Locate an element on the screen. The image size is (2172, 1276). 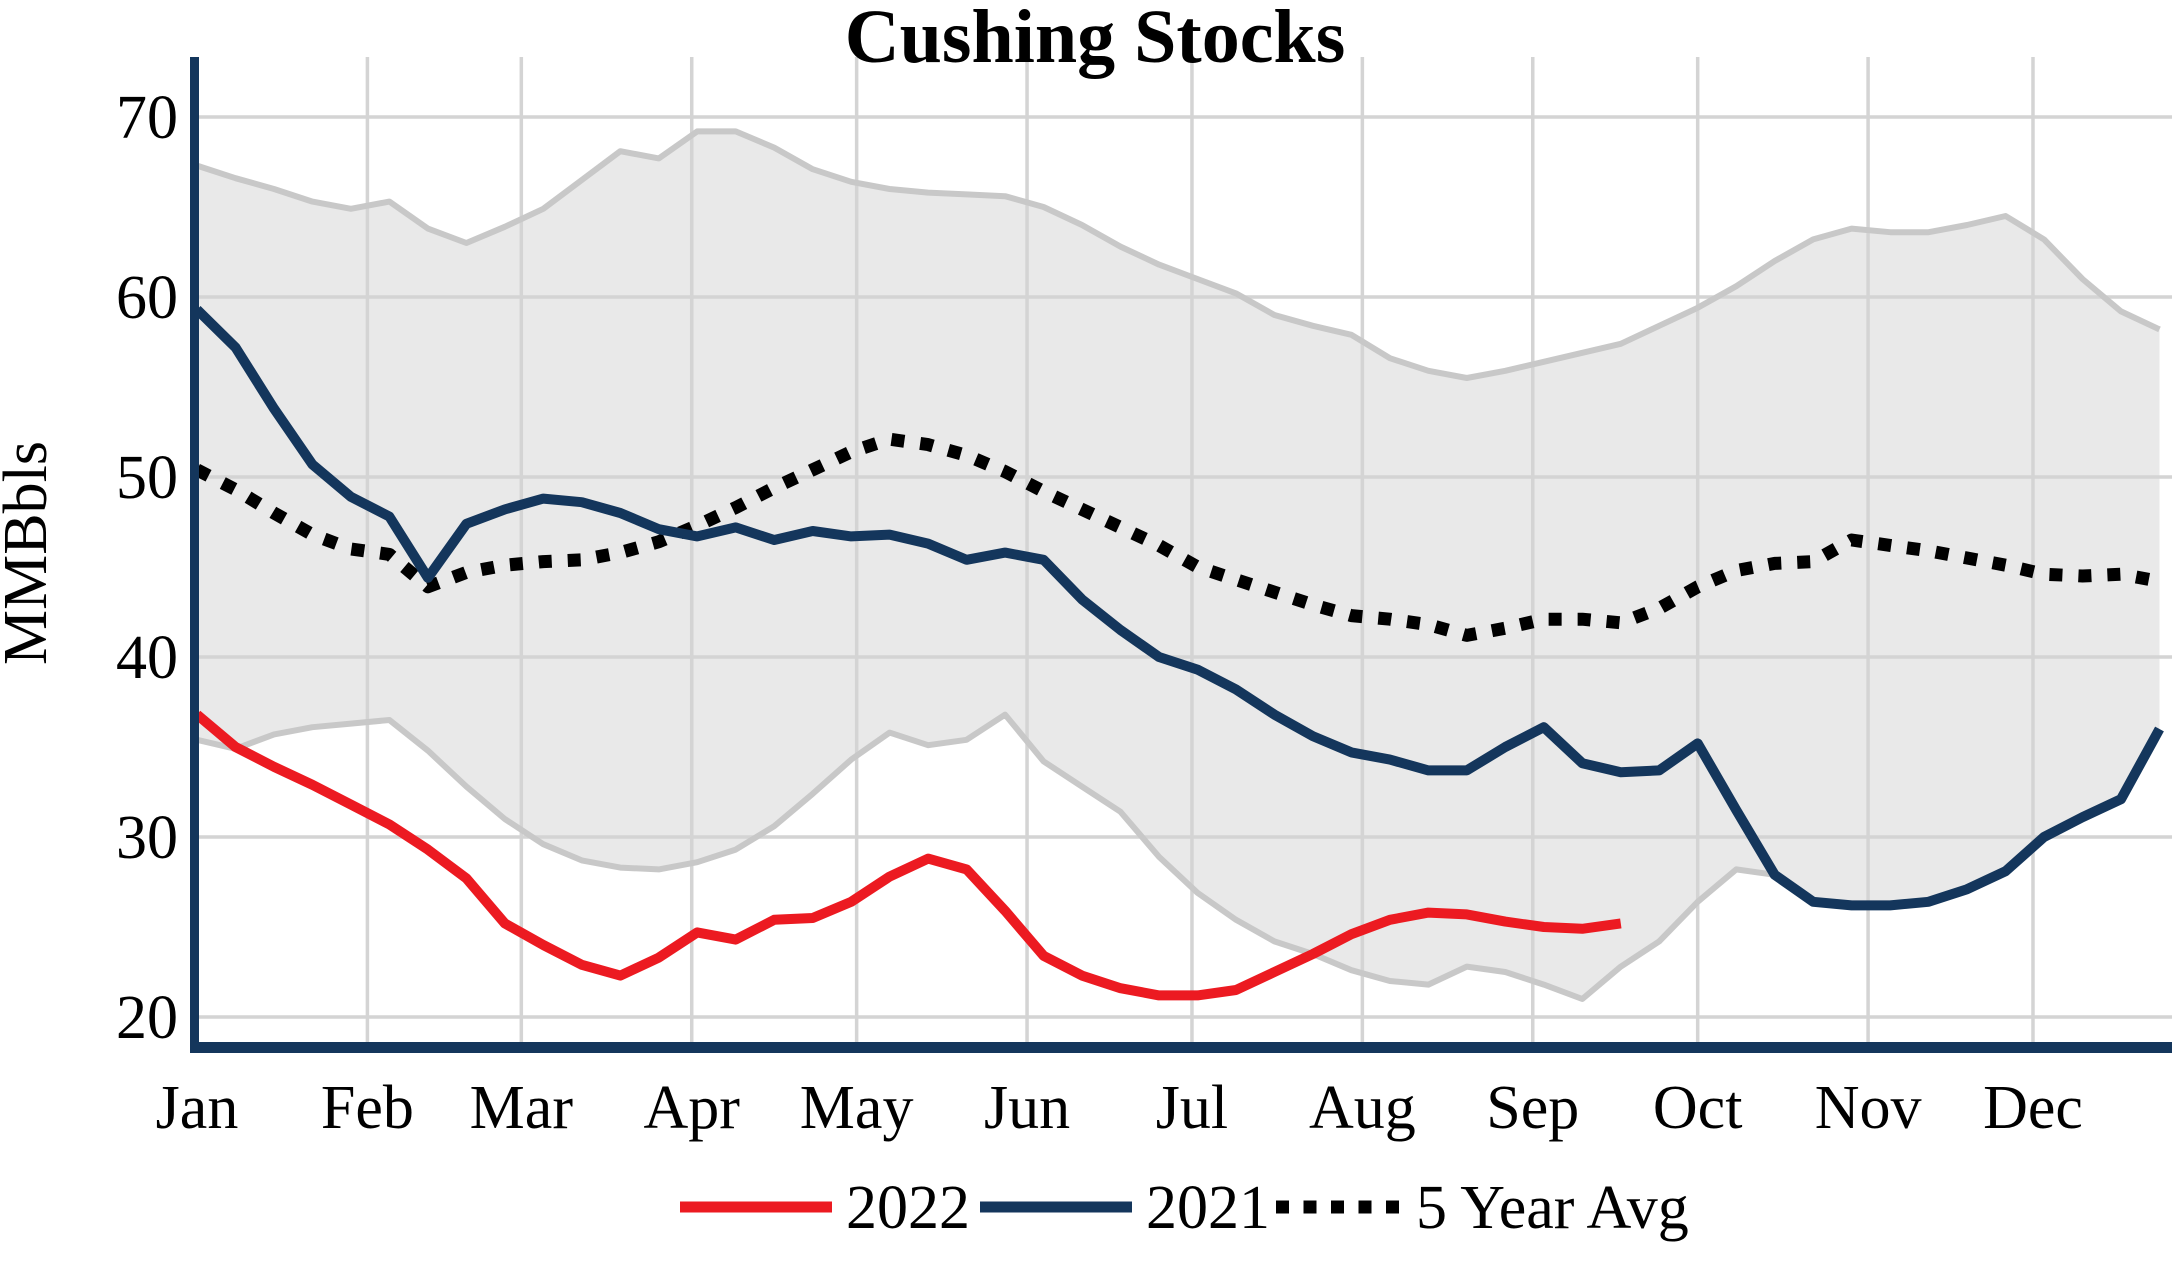
x-tick-label-oct: Oct is located at coordinates (1698, 1108).